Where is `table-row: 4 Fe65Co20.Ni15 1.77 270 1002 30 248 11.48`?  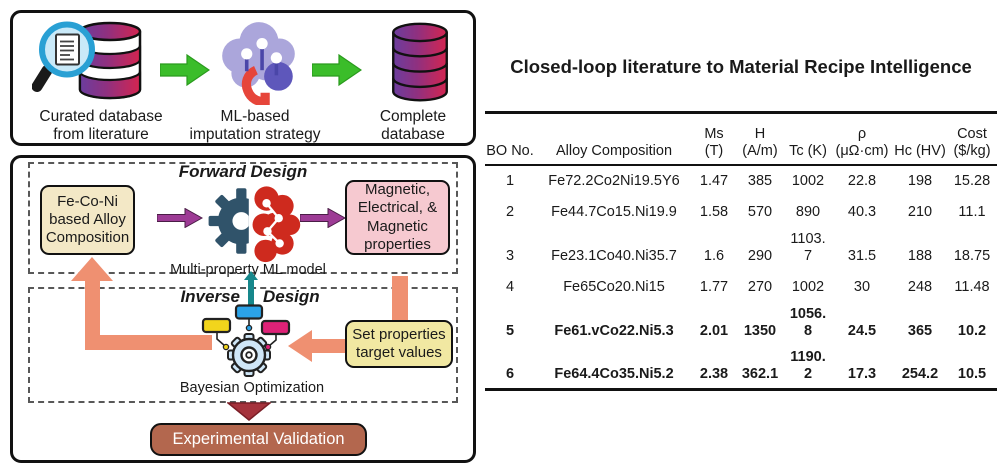
table-row: 4 Fe65Co20.Ni15 1.77 270 1002 30 248 11.48 is located at coordinates (747, 287).